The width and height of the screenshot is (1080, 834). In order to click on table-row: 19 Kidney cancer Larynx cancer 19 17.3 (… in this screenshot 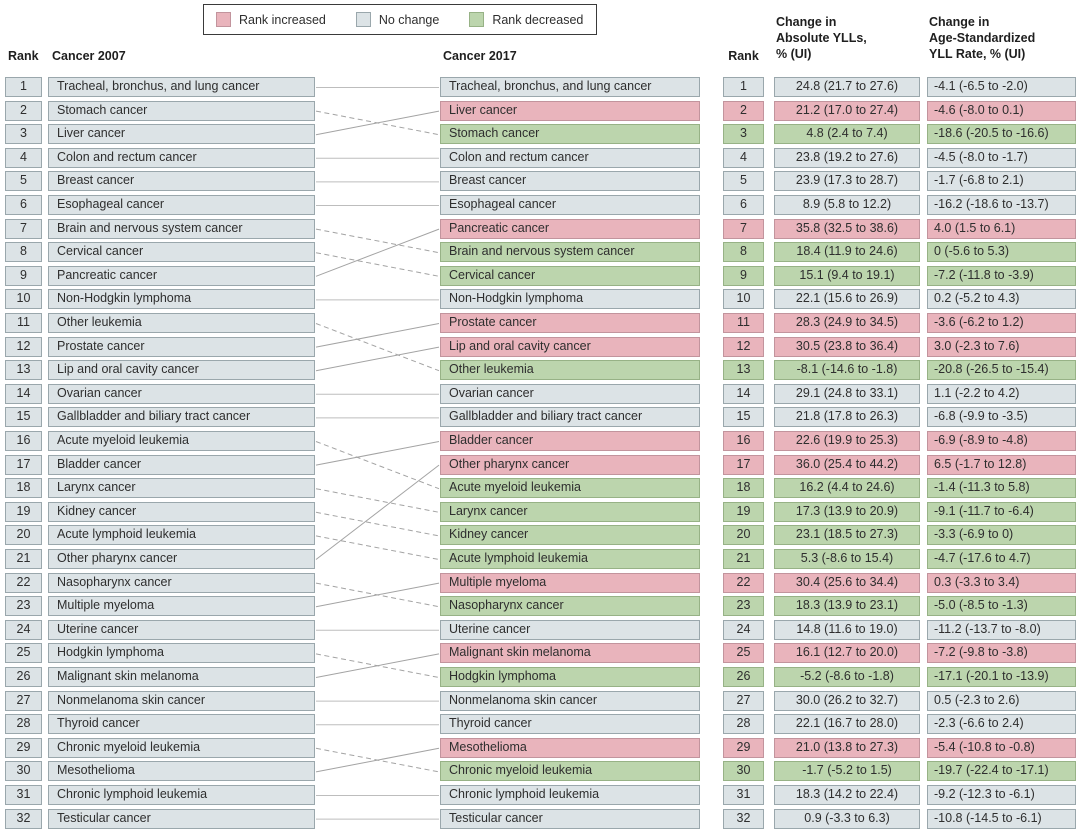, I will do `click(540, 511)`.